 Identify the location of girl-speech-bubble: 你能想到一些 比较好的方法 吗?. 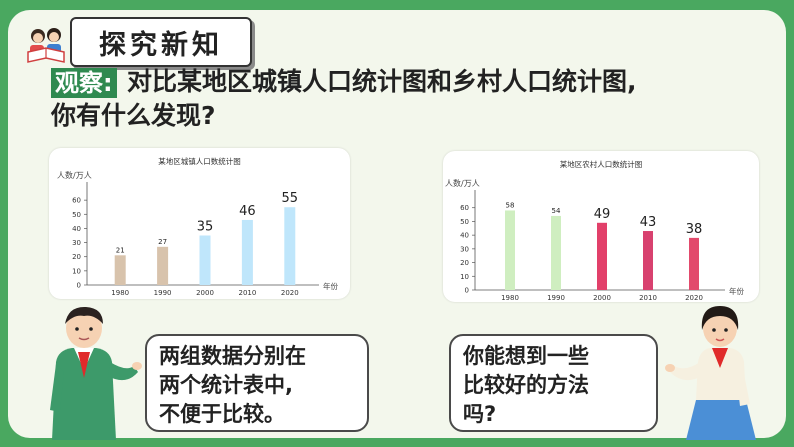
(553, 383).